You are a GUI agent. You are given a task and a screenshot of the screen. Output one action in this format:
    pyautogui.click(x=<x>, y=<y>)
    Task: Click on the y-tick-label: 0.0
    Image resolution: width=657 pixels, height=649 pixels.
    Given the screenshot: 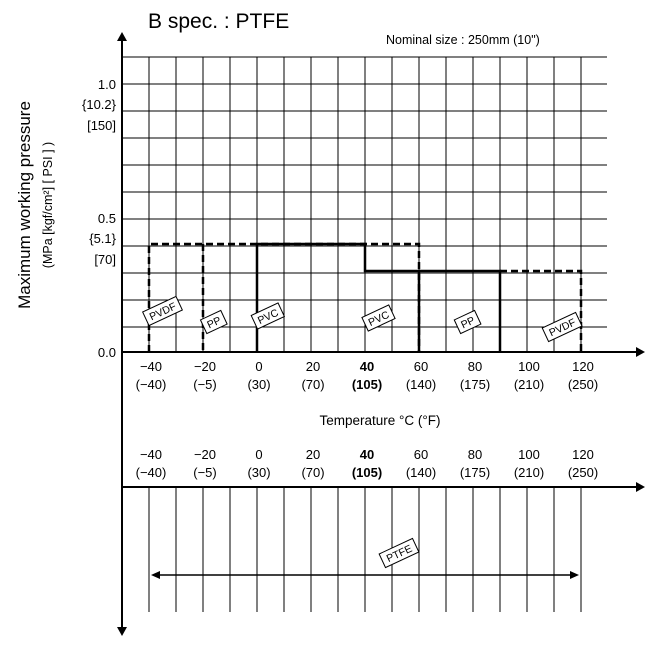 What is the action you would take?
    pyautogui.click(x=107, y=352)
    